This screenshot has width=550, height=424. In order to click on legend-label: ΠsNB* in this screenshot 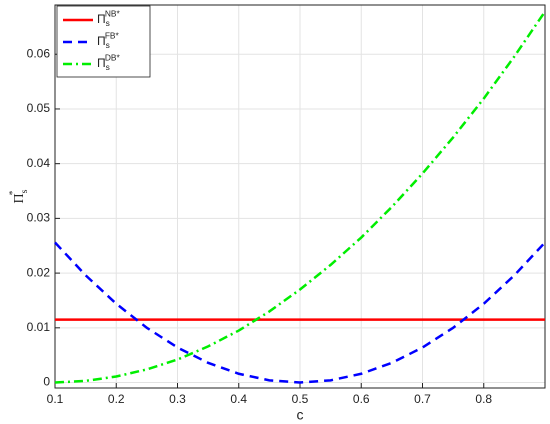, I will do `click(108, 19)`.